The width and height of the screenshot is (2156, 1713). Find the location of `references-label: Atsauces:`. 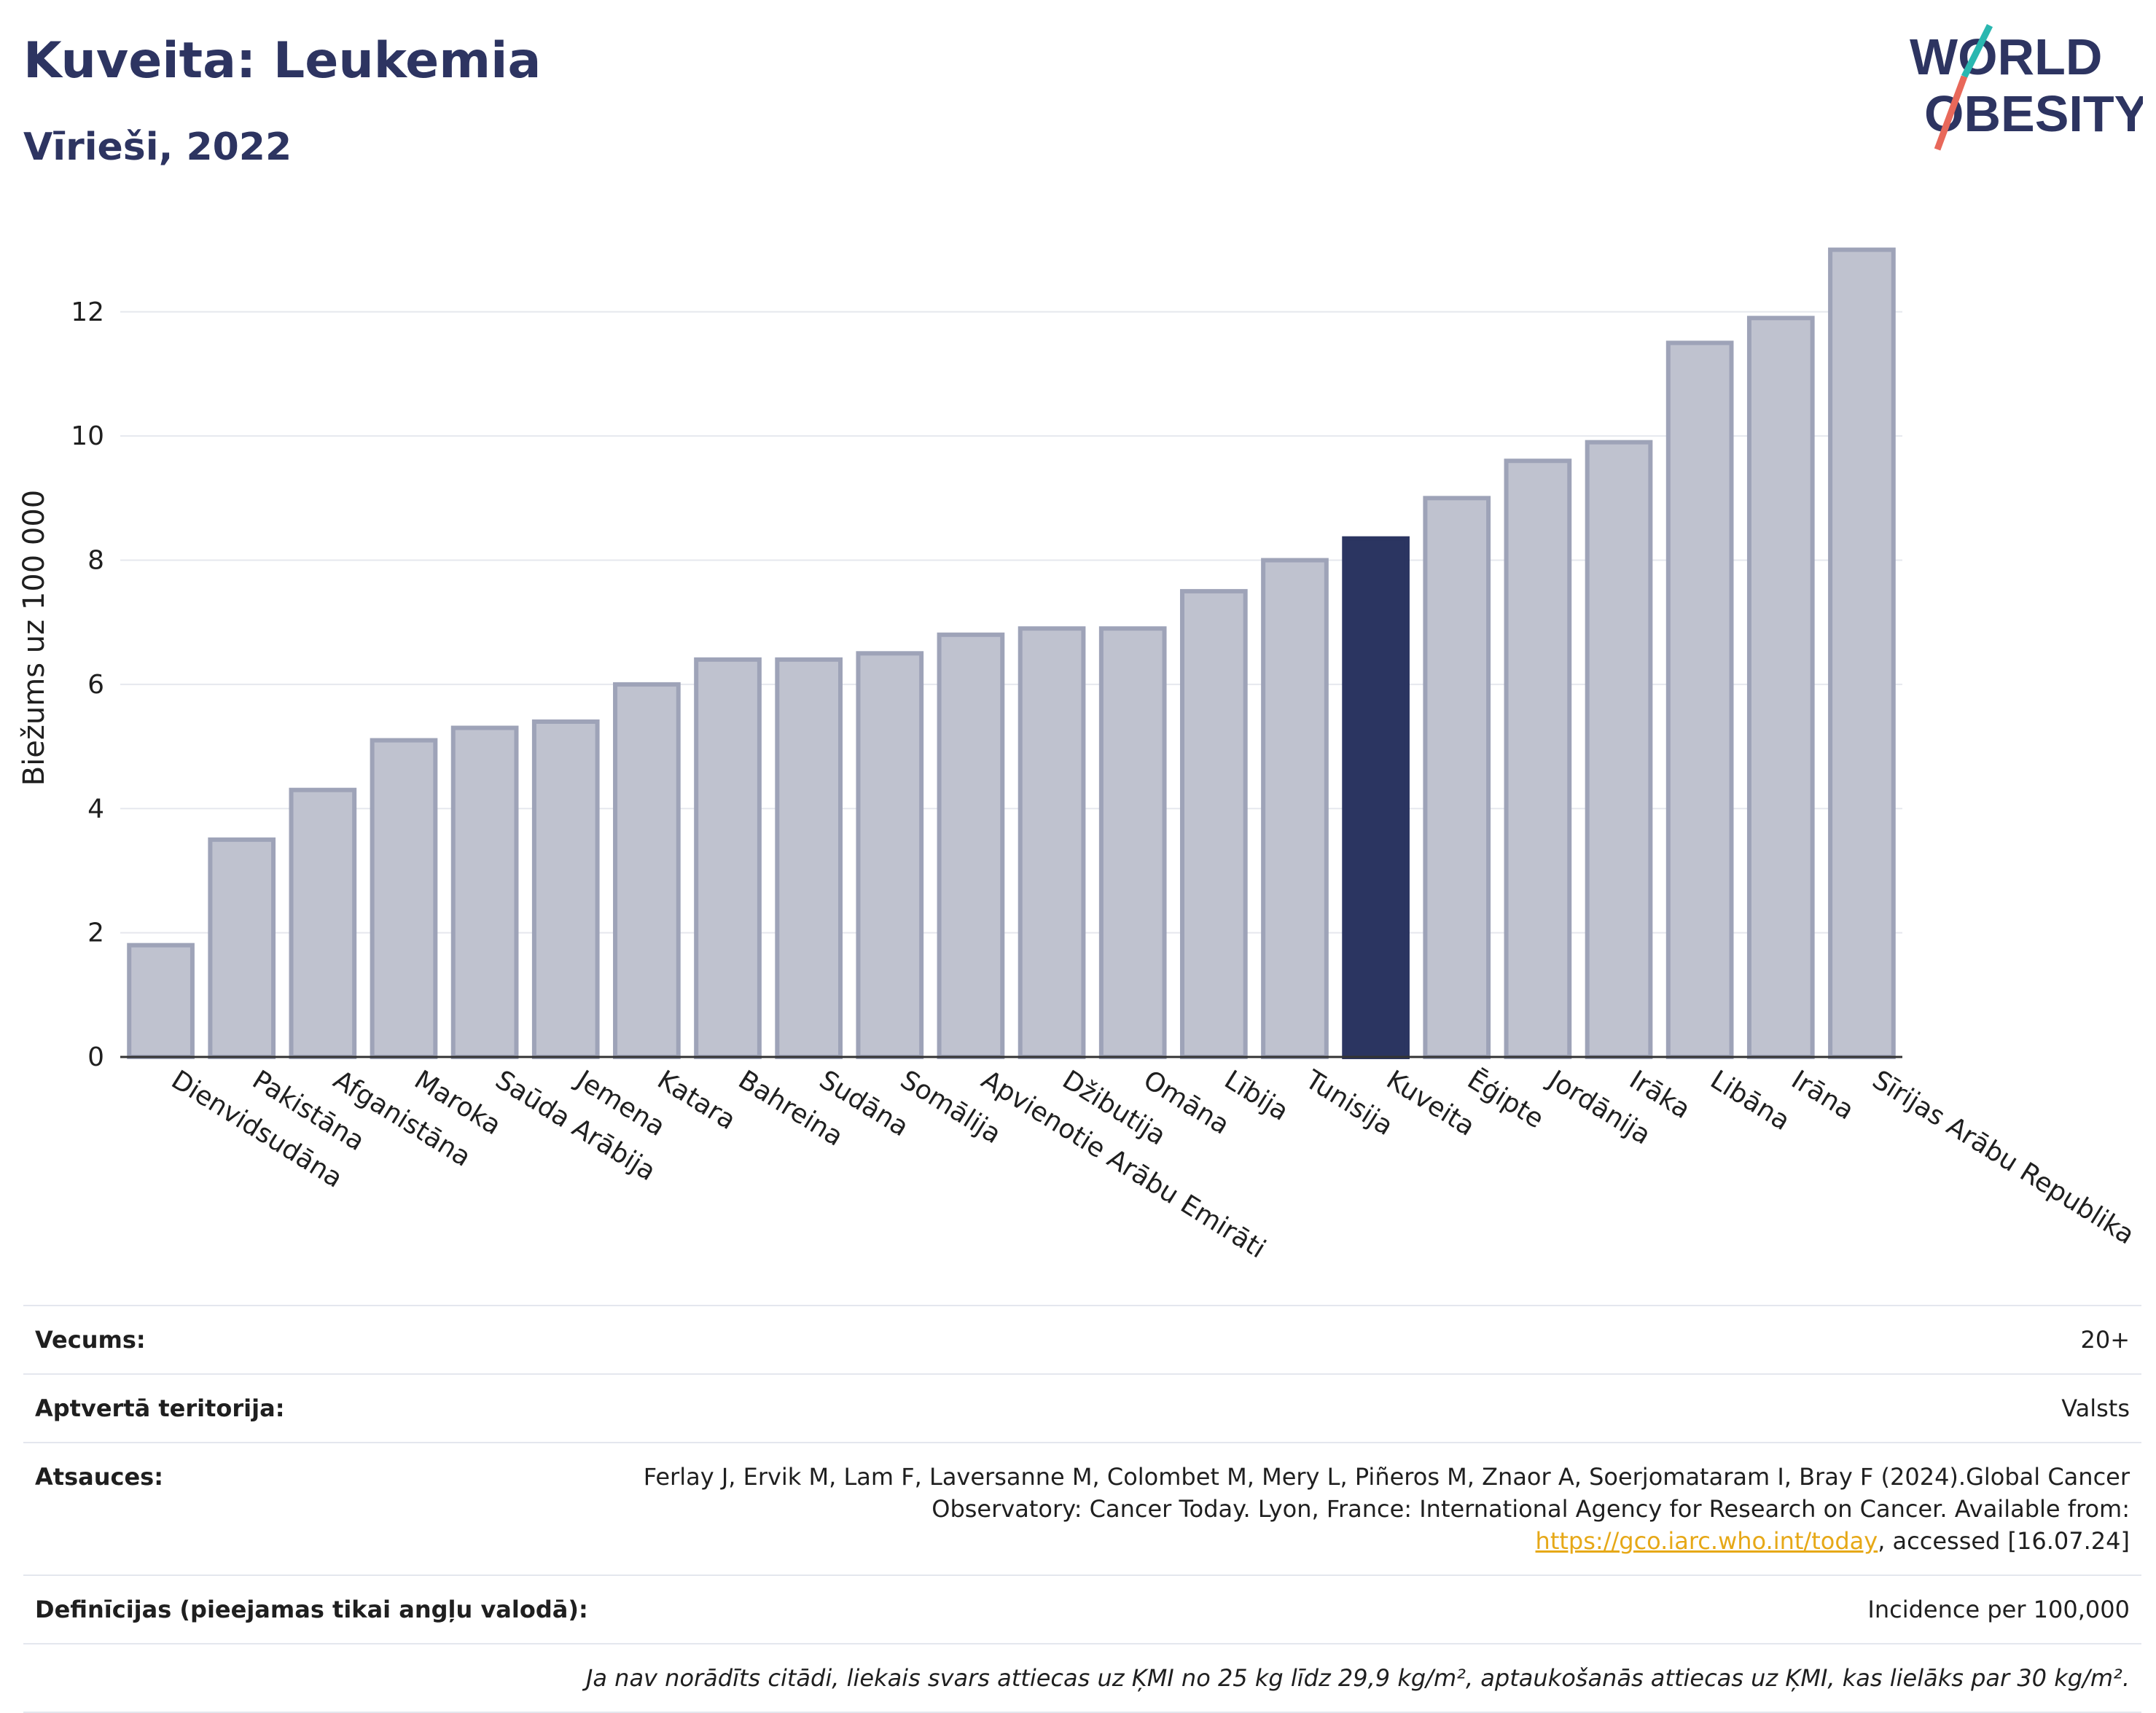

references-label: Atsauces: is located at coordinates (99, 1477).